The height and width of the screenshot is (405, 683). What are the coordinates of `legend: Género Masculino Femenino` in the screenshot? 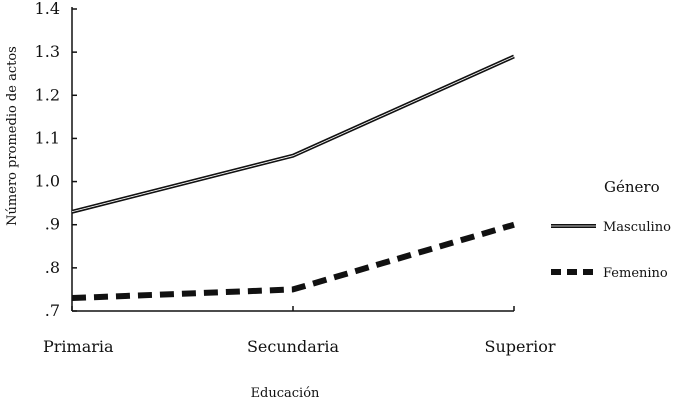 It's located at (611, 229).